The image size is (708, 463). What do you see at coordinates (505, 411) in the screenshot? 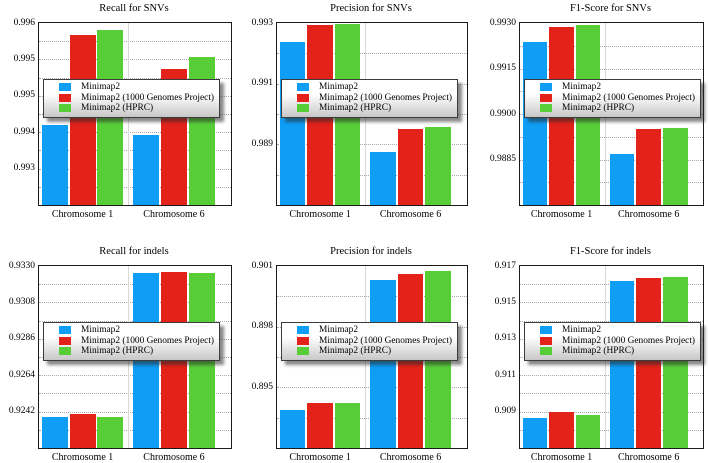
I see `y-tick-label: 0.909` at bounding box center [505, 411].